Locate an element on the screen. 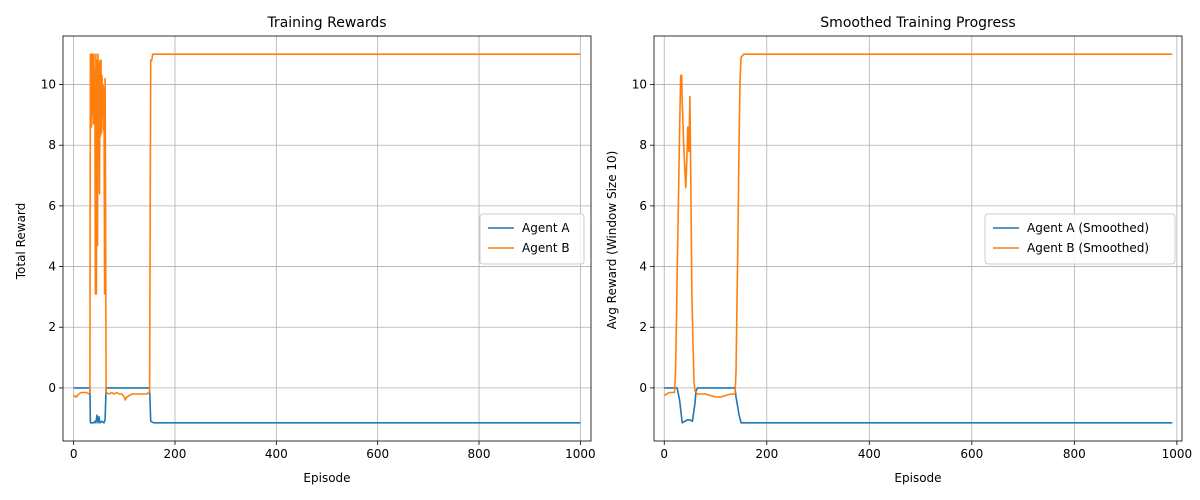 This screenshot has width=1200, height=500. legend: Agent A (Smoothed) Agent B (Smoothed) is located at coordinates (1080, 239).